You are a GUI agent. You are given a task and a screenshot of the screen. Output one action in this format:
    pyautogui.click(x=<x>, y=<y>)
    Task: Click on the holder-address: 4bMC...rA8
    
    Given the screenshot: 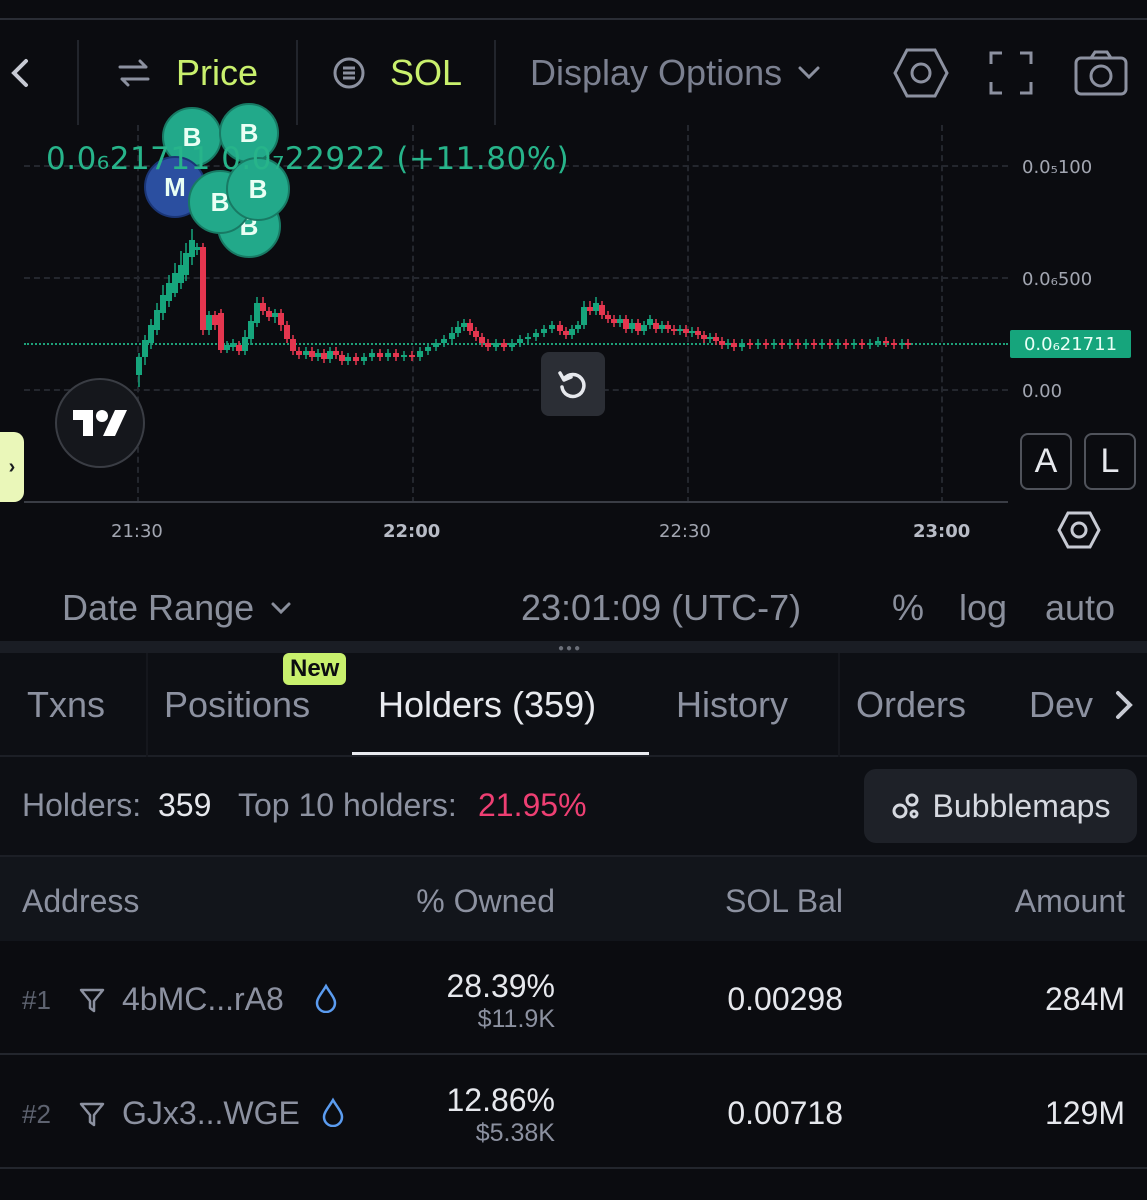 What is the action you would take?
    pyautogui.click(x=203, y=999)
    